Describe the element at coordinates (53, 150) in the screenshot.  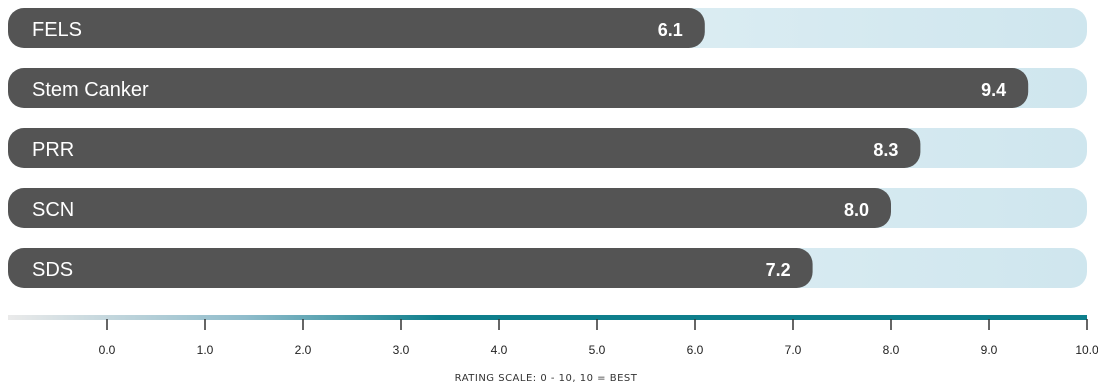
I see `bar-label-prr: PRR` at that location.